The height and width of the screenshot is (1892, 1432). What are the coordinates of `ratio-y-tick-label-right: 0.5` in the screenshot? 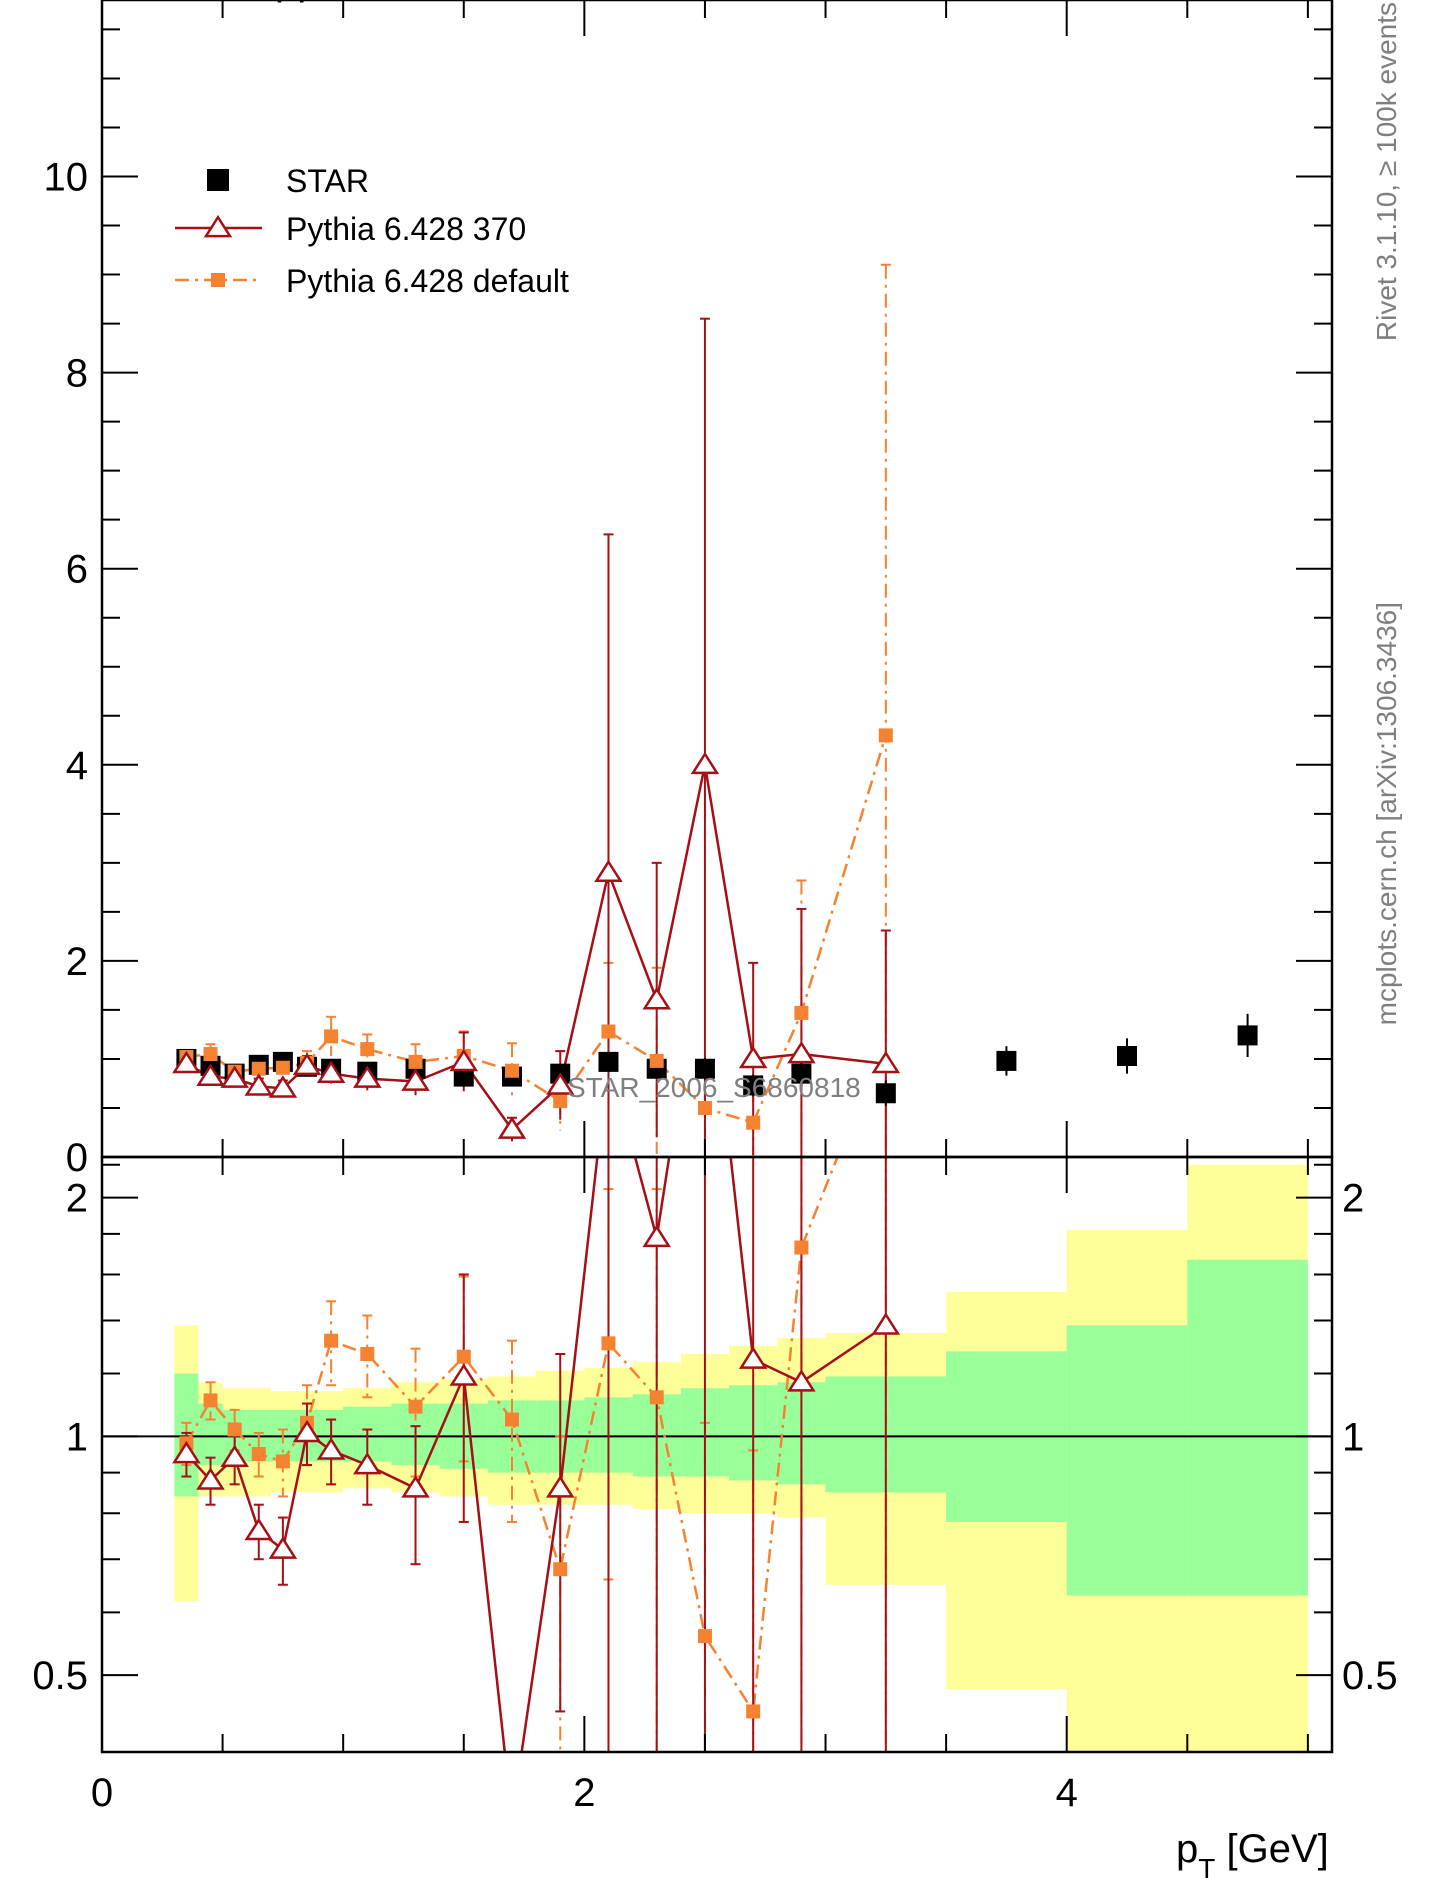 It's located at (1370, 1676).